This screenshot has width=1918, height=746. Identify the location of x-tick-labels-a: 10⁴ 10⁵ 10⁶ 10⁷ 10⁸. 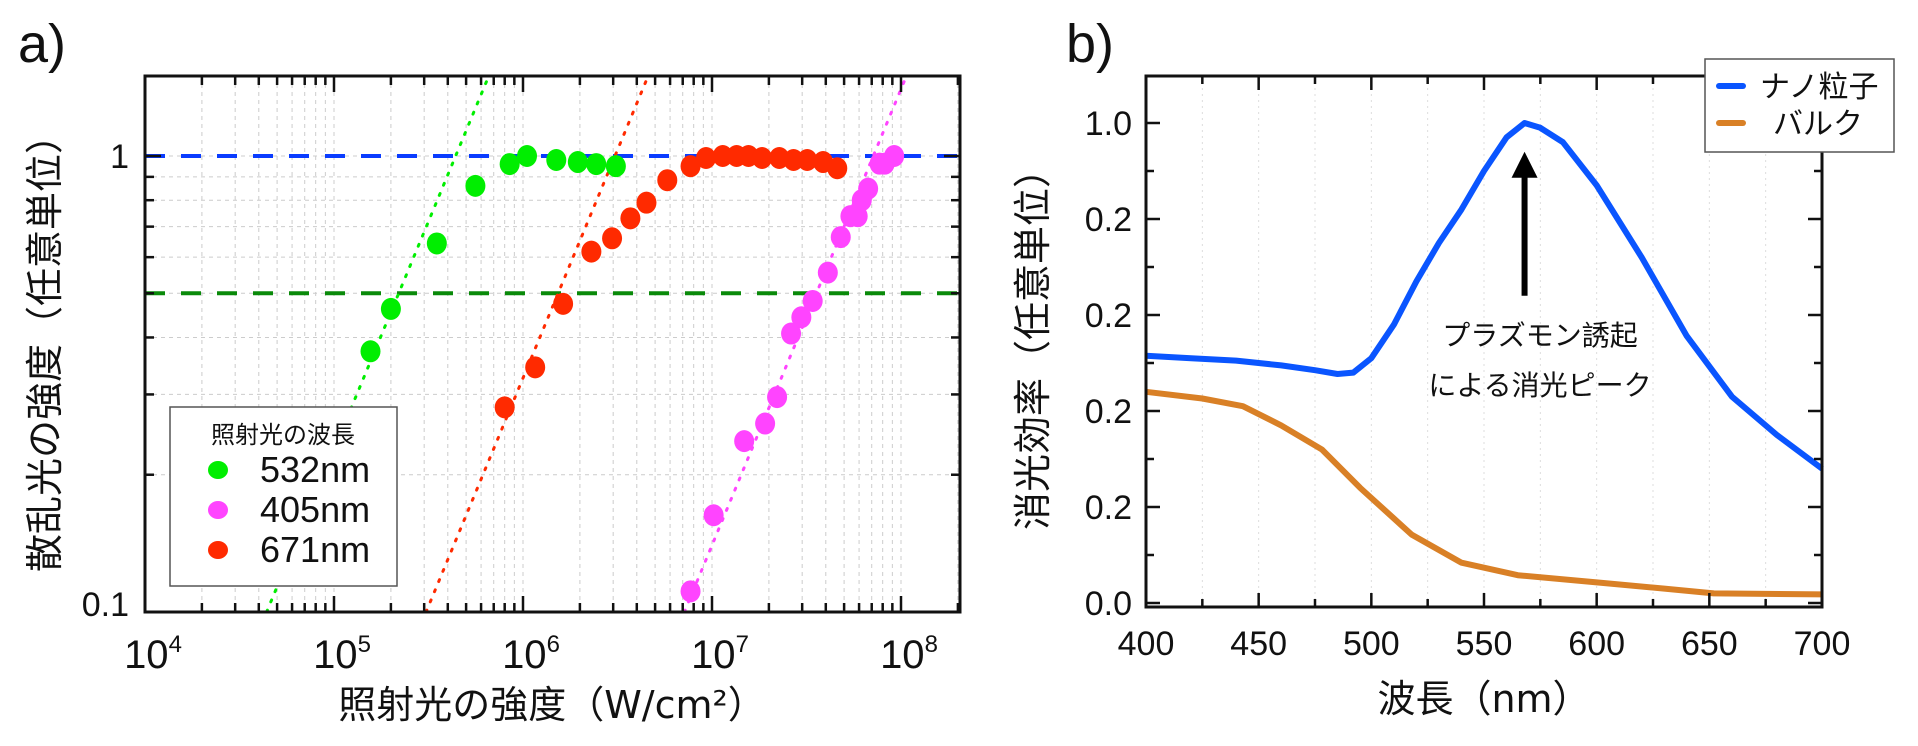
(531, 654).